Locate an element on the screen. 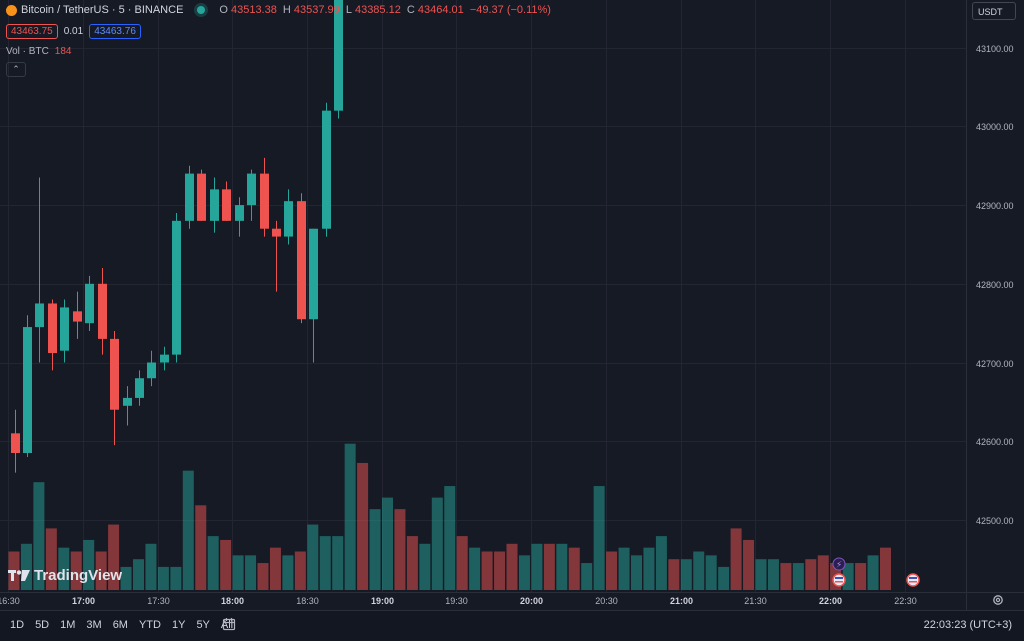 The height and width of the screenshot is (641, 1024). low-label: L is located at coordinates (348, 10).